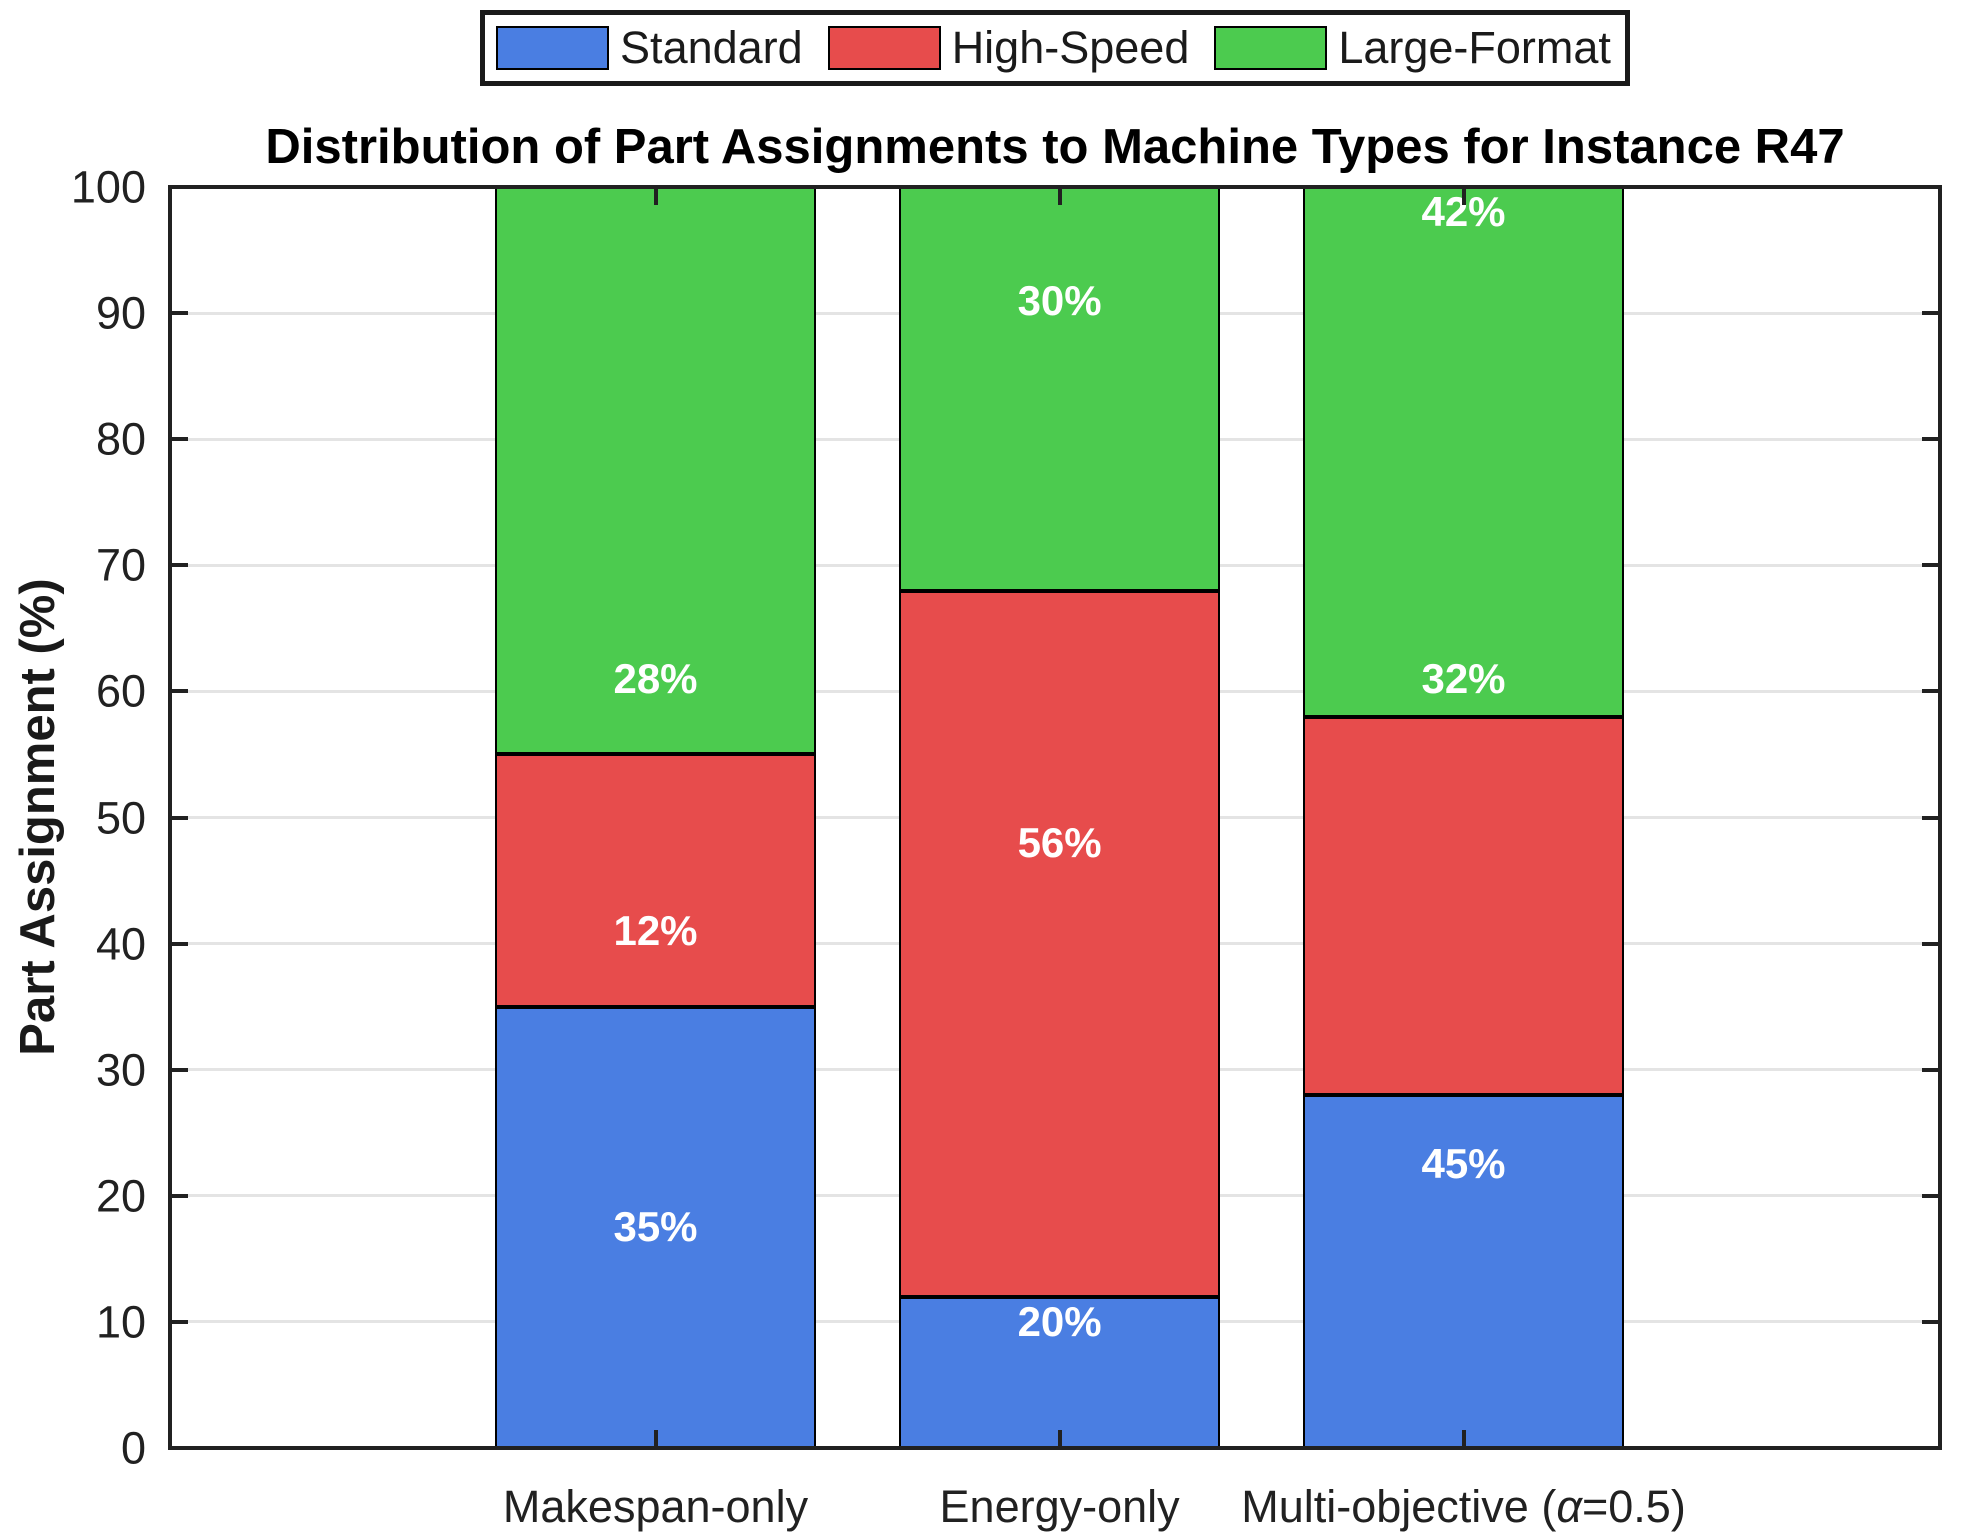 The width and height of the screenshot is (1967, 1539). I want to click on bar-2-segment-high-speed, so click(1060, 943).